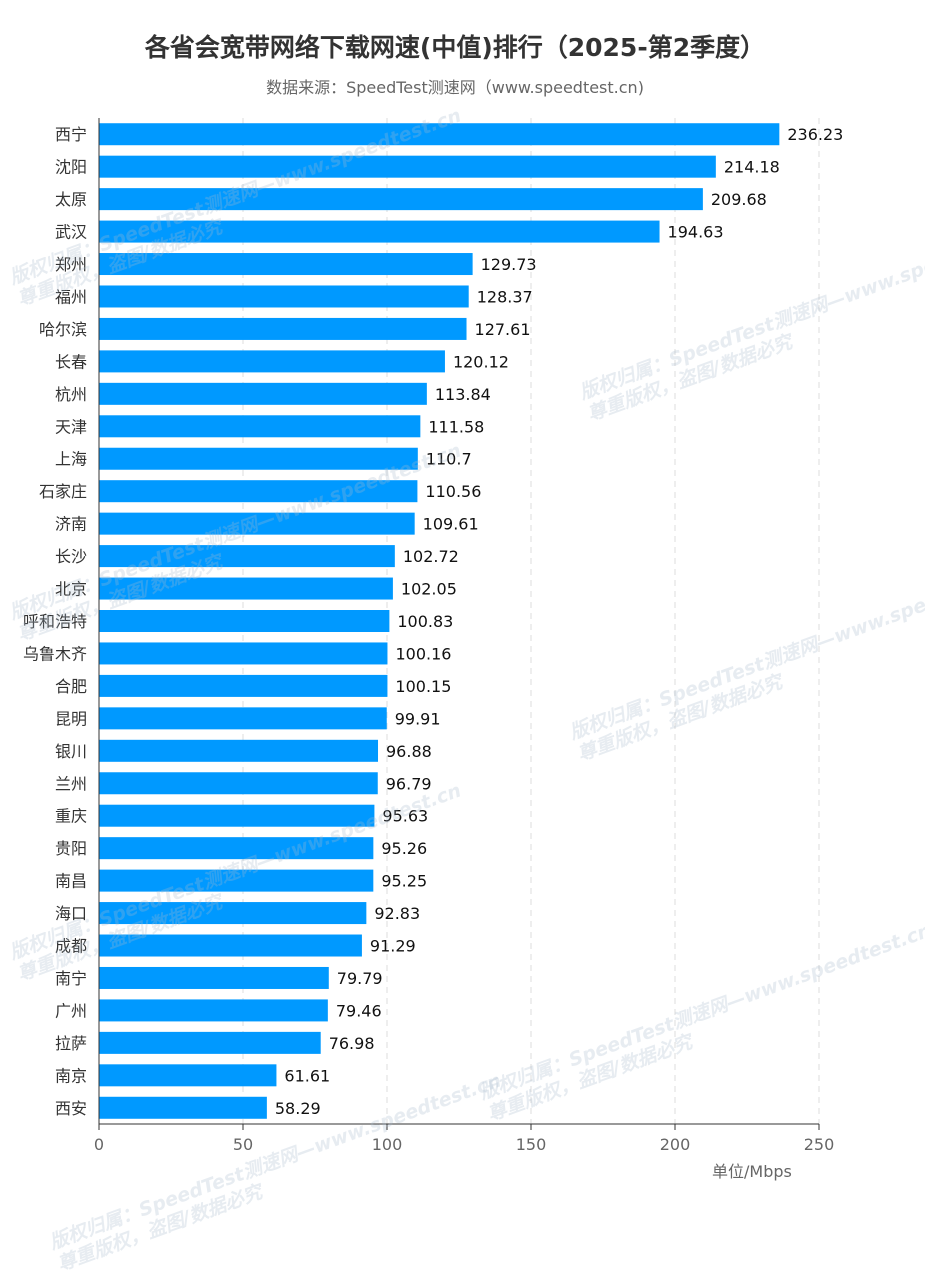 This screenshot has height=1276, width=925. Describe the element at coordinates (404, 848) in the screenshot. I see `value-label: 95.26` at that location.